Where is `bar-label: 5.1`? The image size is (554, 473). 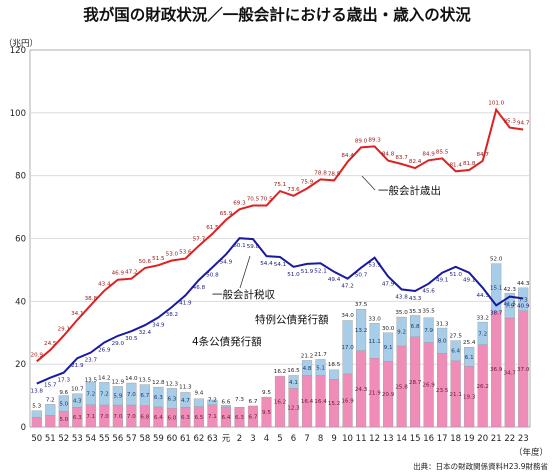
bar-label: 5.1 is located at coordinates (320, 368).